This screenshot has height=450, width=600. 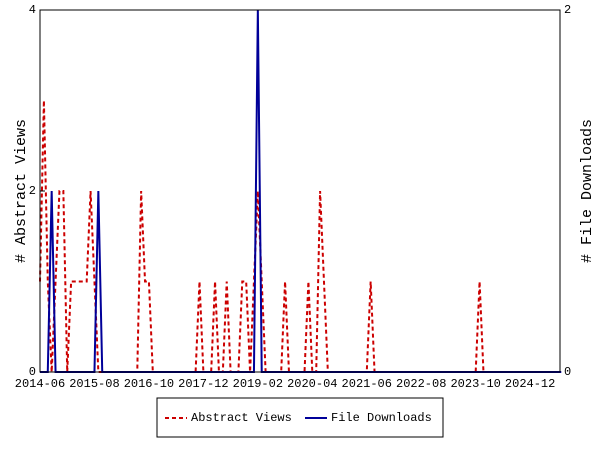 What do you see at coordinates (258, 384) in the screenshot?
I see `x-tick-label: 2019-02` at bounding box center [258, 384].